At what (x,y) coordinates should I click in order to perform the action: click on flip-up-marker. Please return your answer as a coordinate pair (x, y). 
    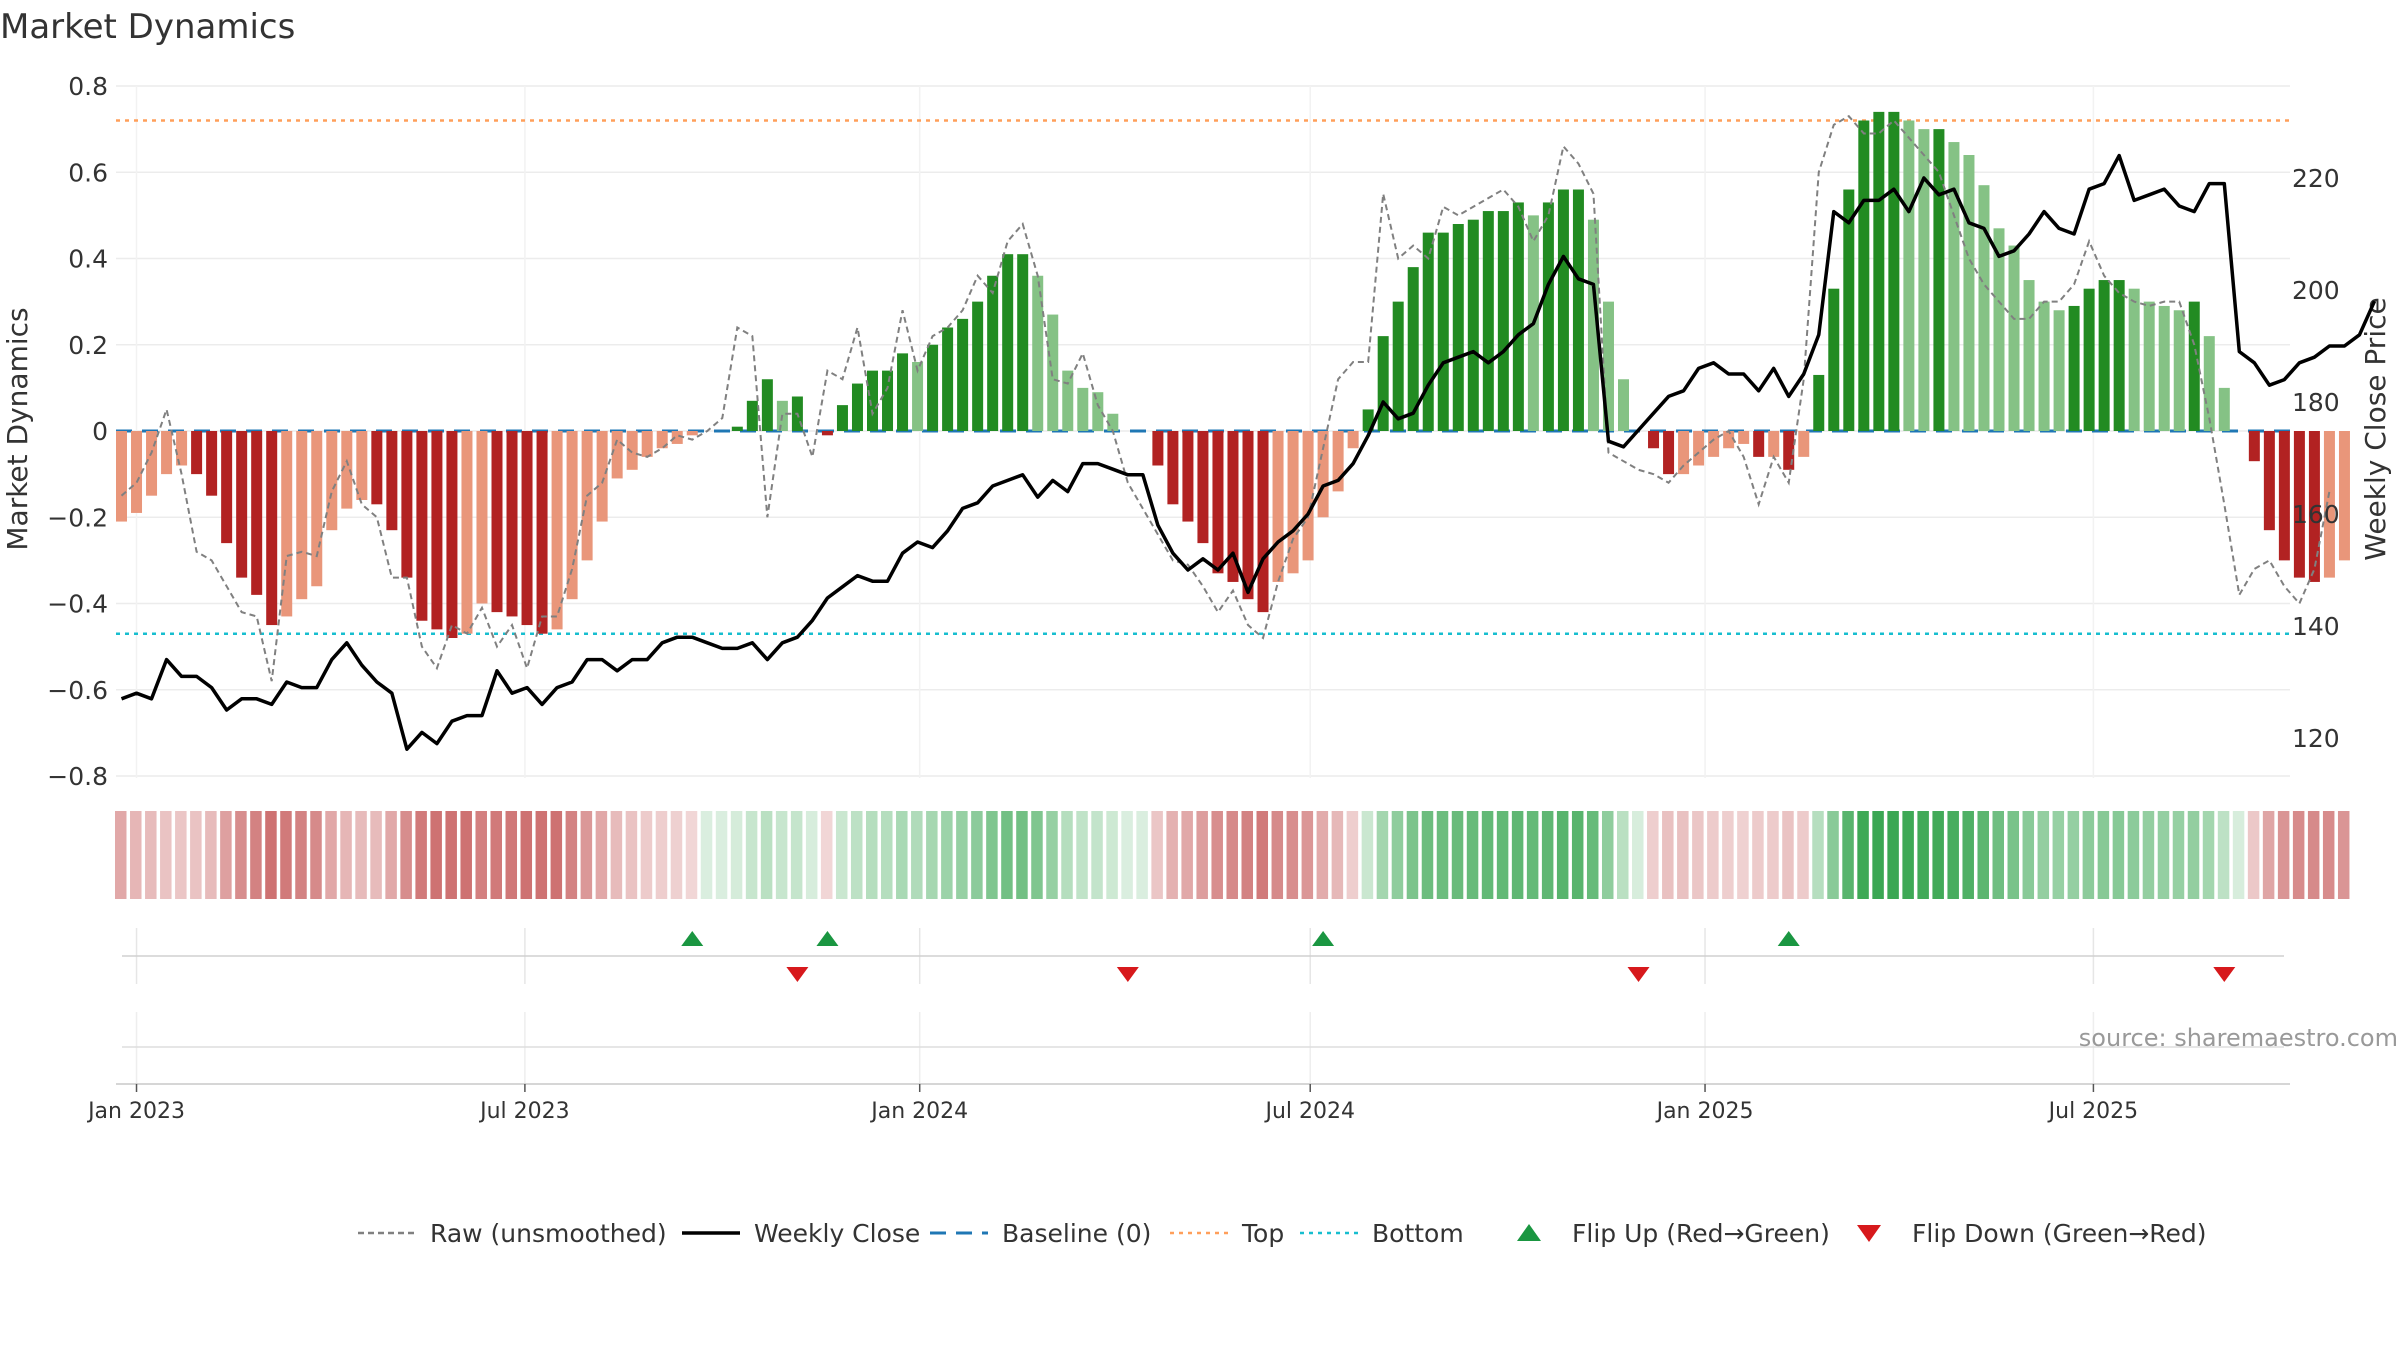
    Looking at the image, I should click on (827, 938).